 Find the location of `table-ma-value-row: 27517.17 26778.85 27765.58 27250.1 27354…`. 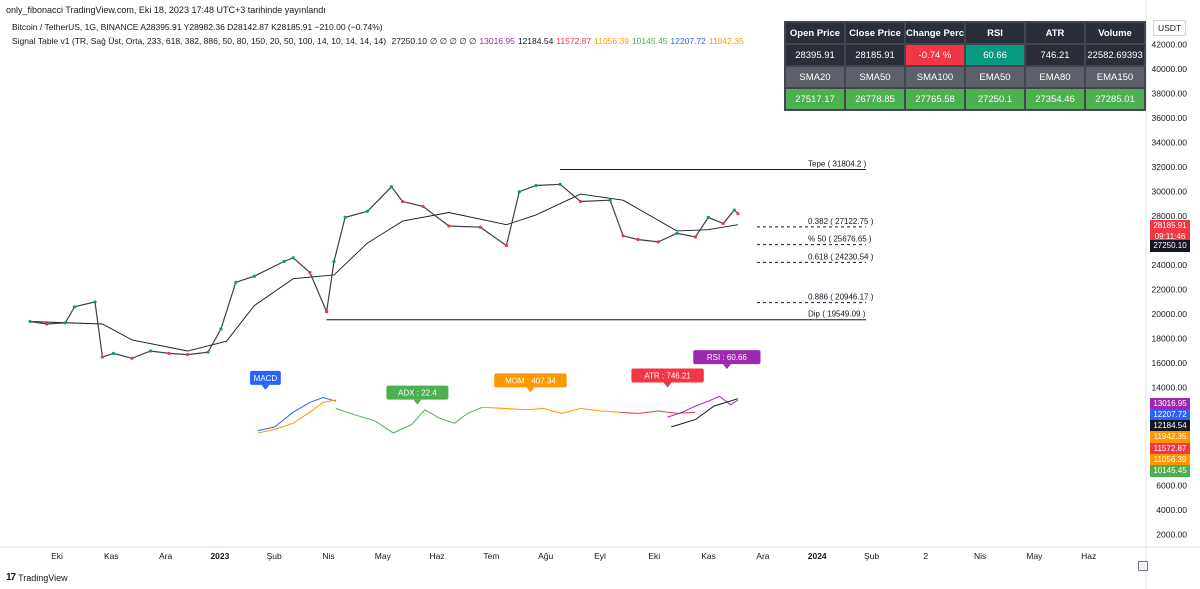

table-ma-value-row: 27517.17 26778.85 27765.58 27250.1 27354… is located at coordinates (965, 99).